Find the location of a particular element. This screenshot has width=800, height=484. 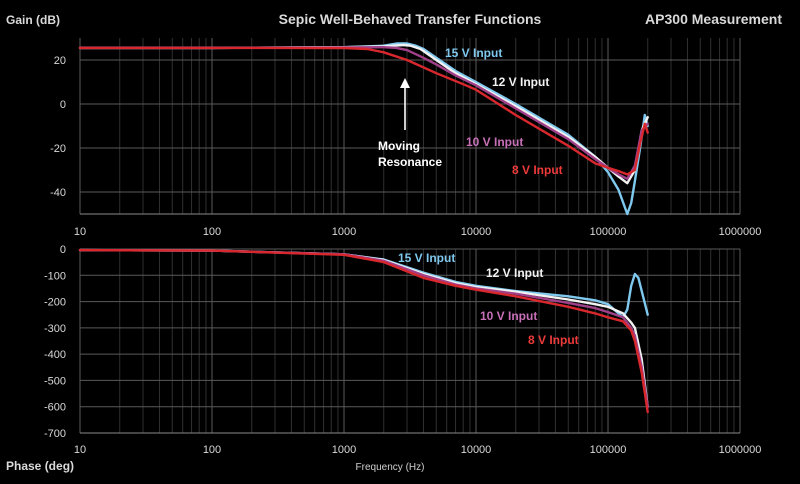

annotation-label: Moving Resonance is located at coordinates (410, 154).